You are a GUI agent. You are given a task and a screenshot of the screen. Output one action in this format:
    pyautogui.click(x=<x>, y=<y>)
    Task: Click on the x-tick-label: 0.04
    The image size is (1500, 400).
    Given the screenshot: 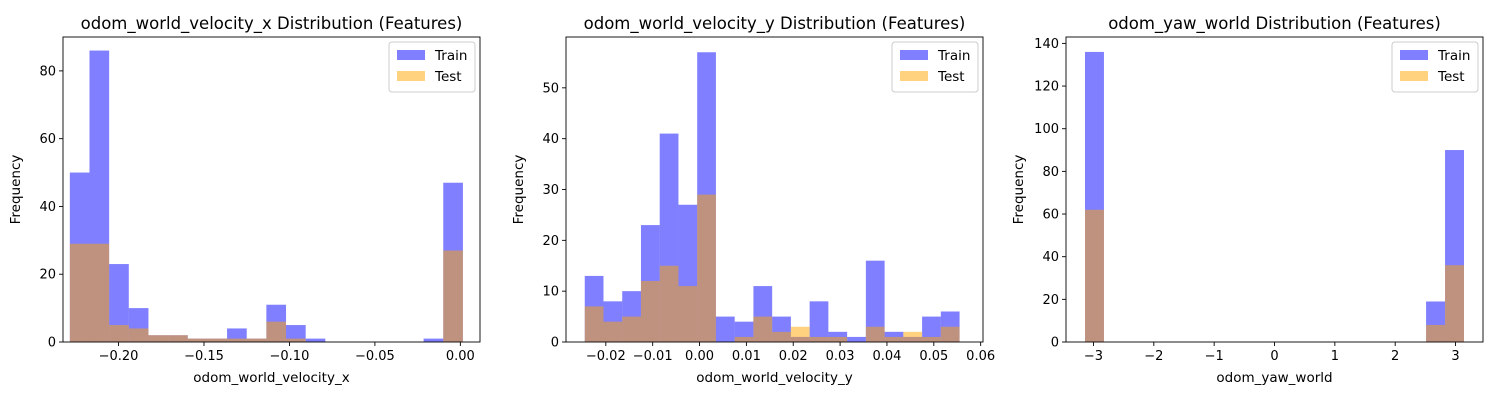 What is the action you would take?
    pyautogui.click(x=886, y=356)
    